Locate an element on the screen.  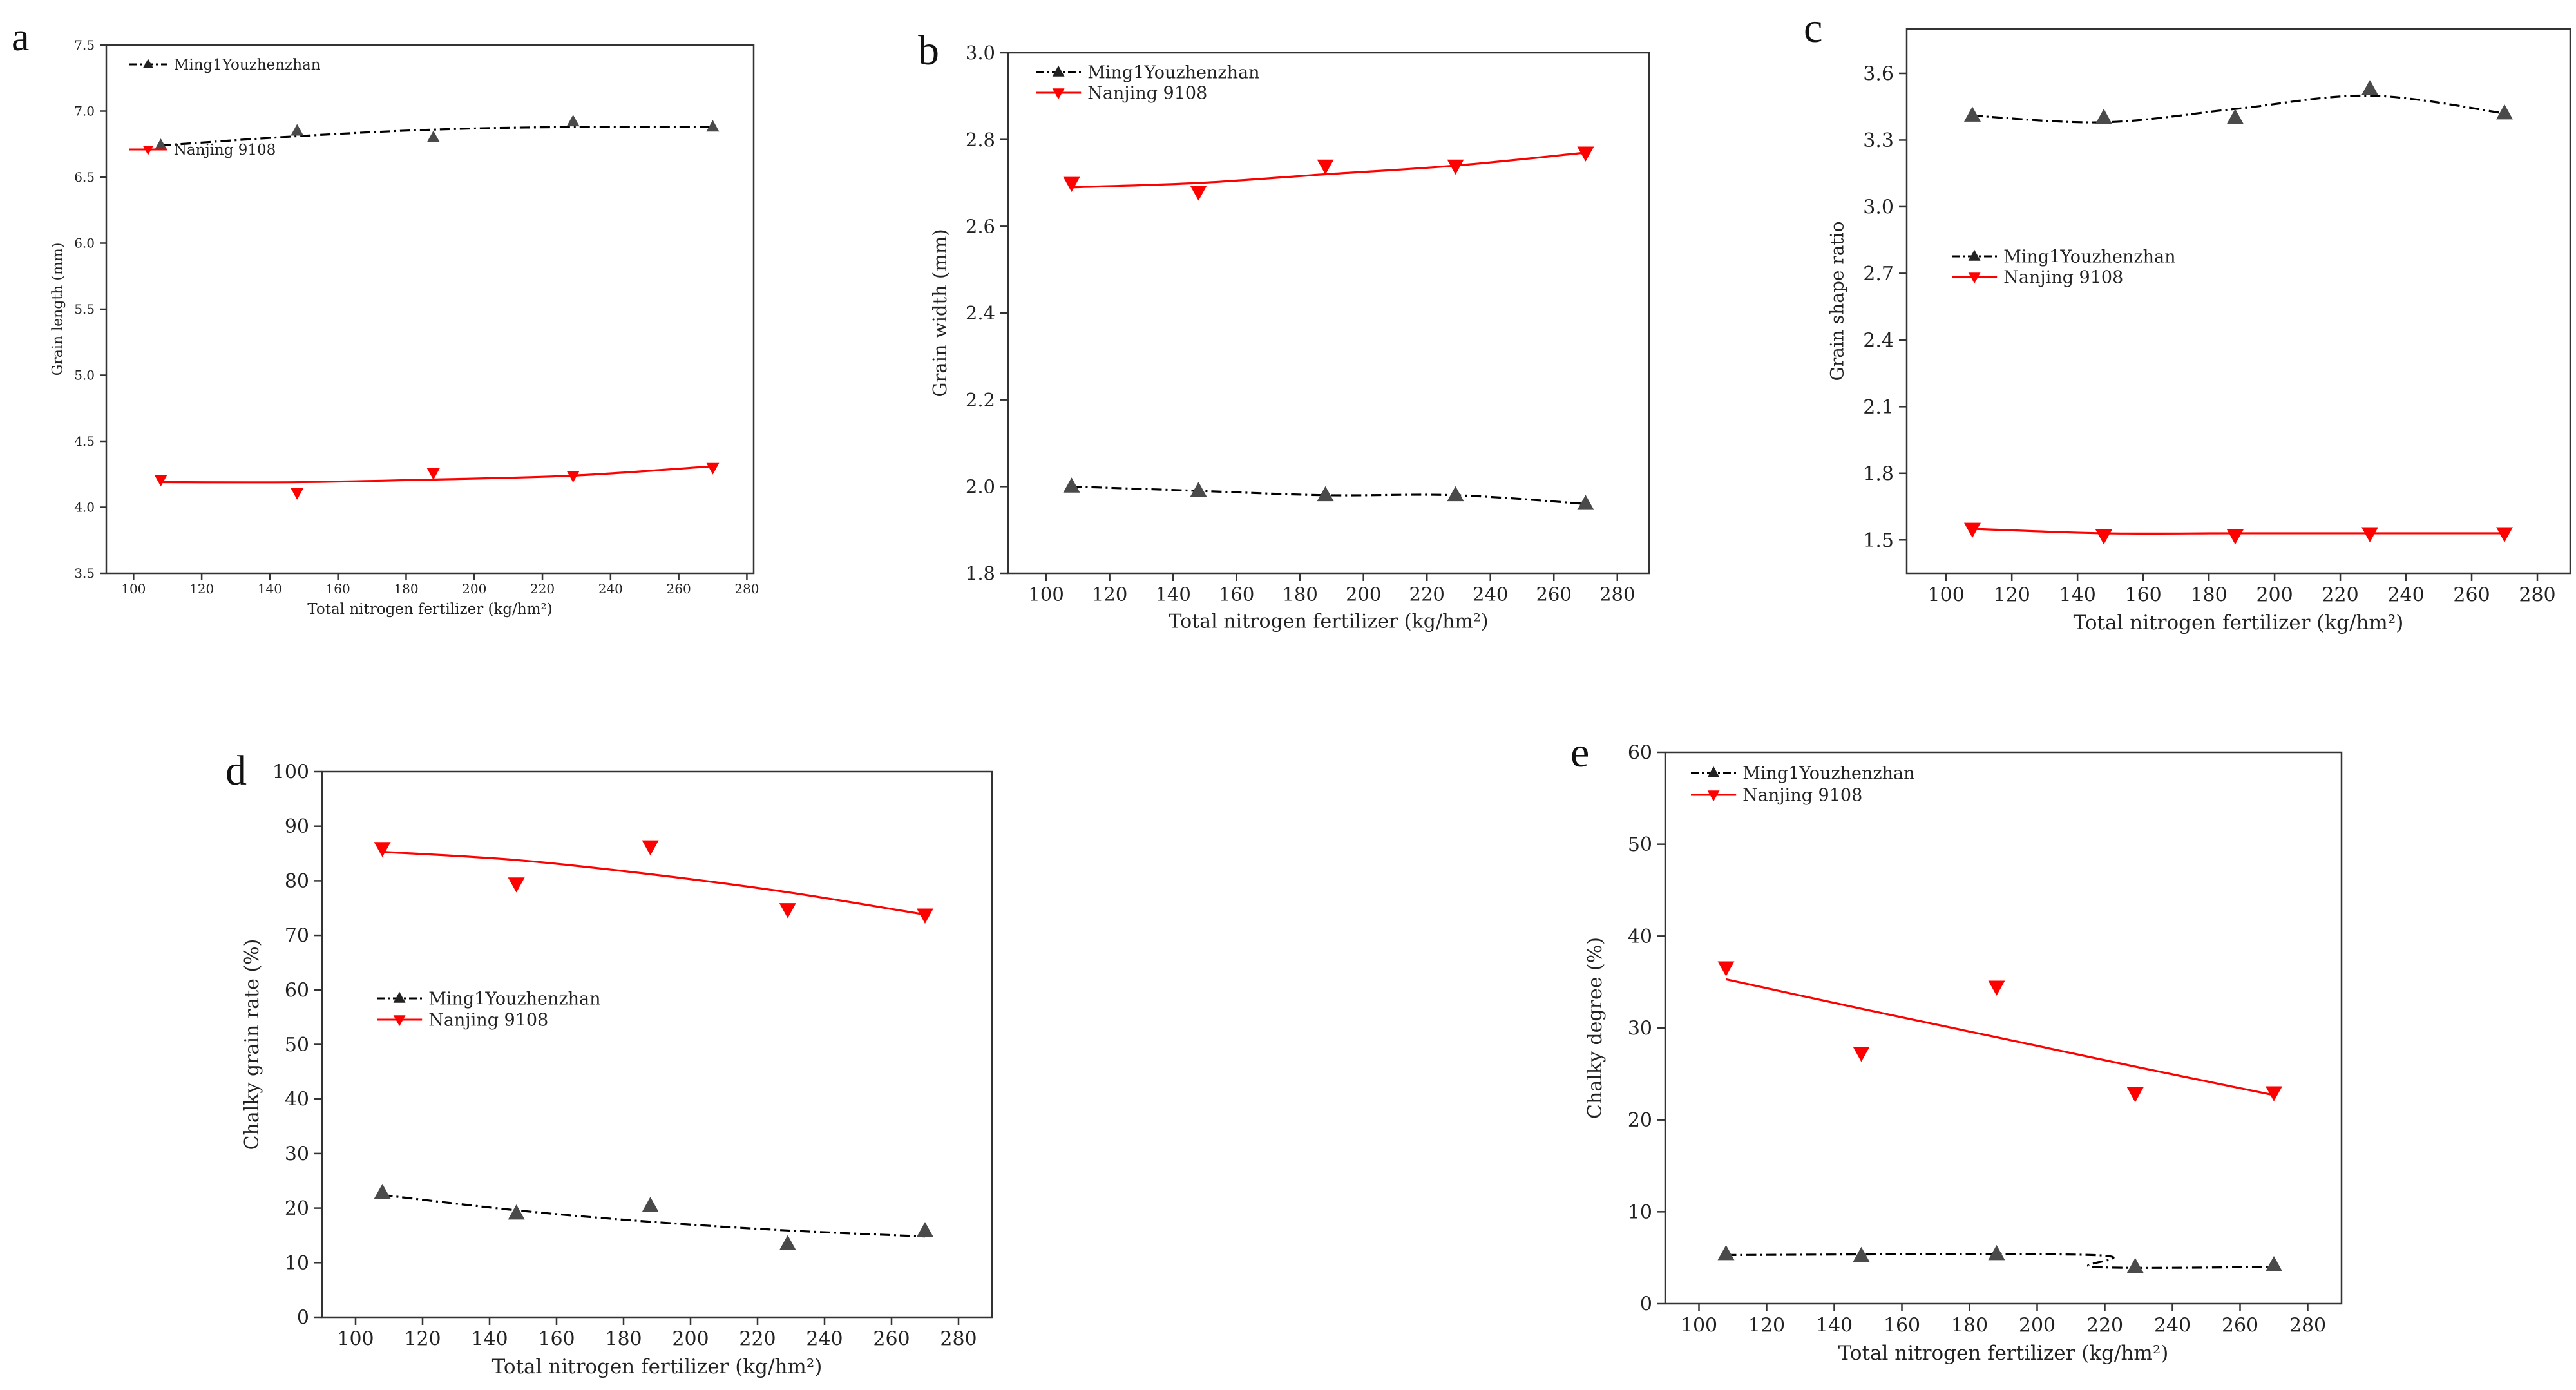
y-tick-label: 1.5 is located at coordinates (1878, 540).